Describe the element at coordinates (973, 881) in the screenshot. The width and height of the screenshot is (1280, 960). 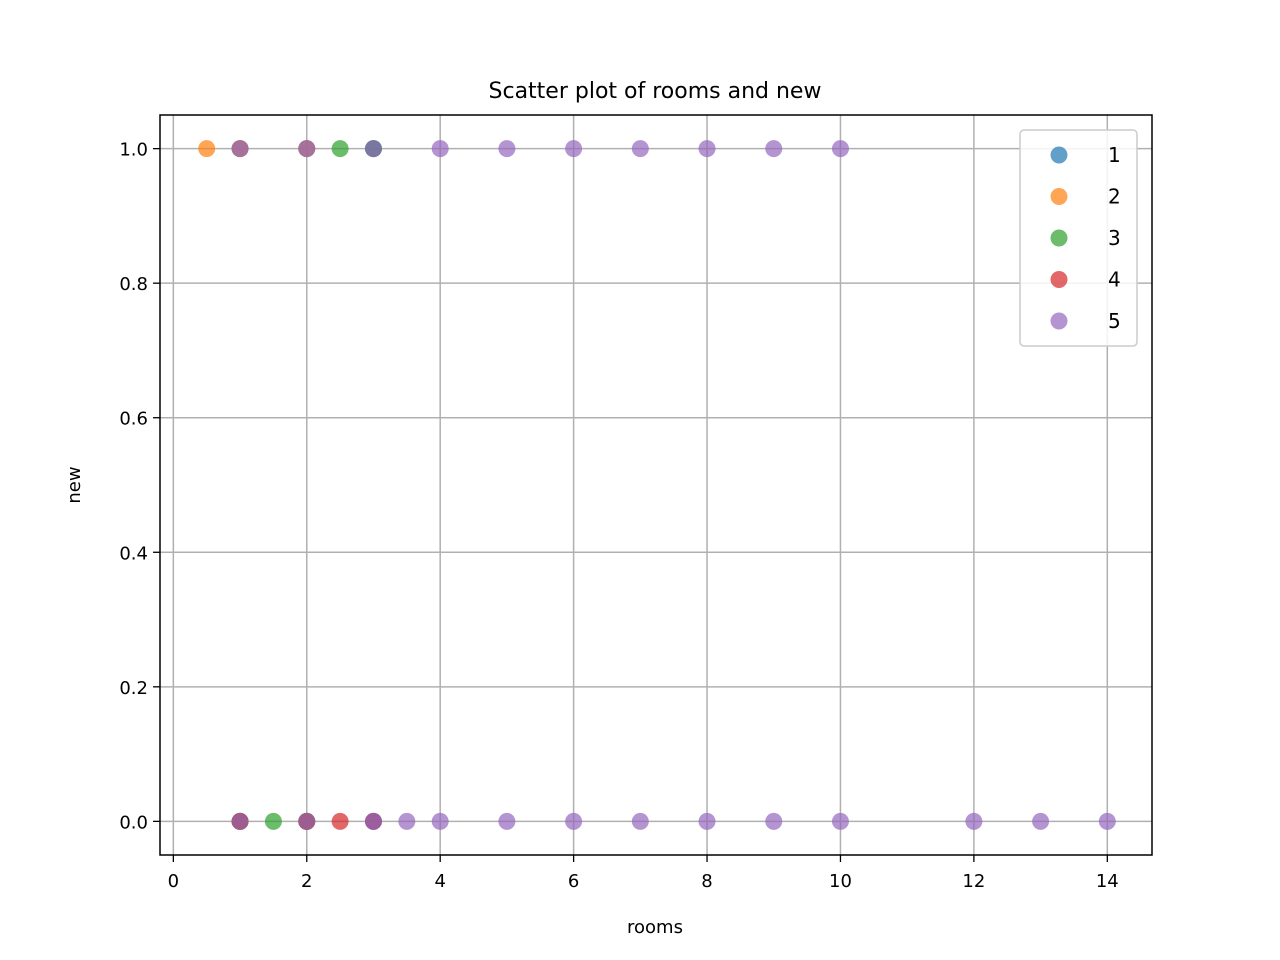
I see `x-tick-label: 12` at that location.